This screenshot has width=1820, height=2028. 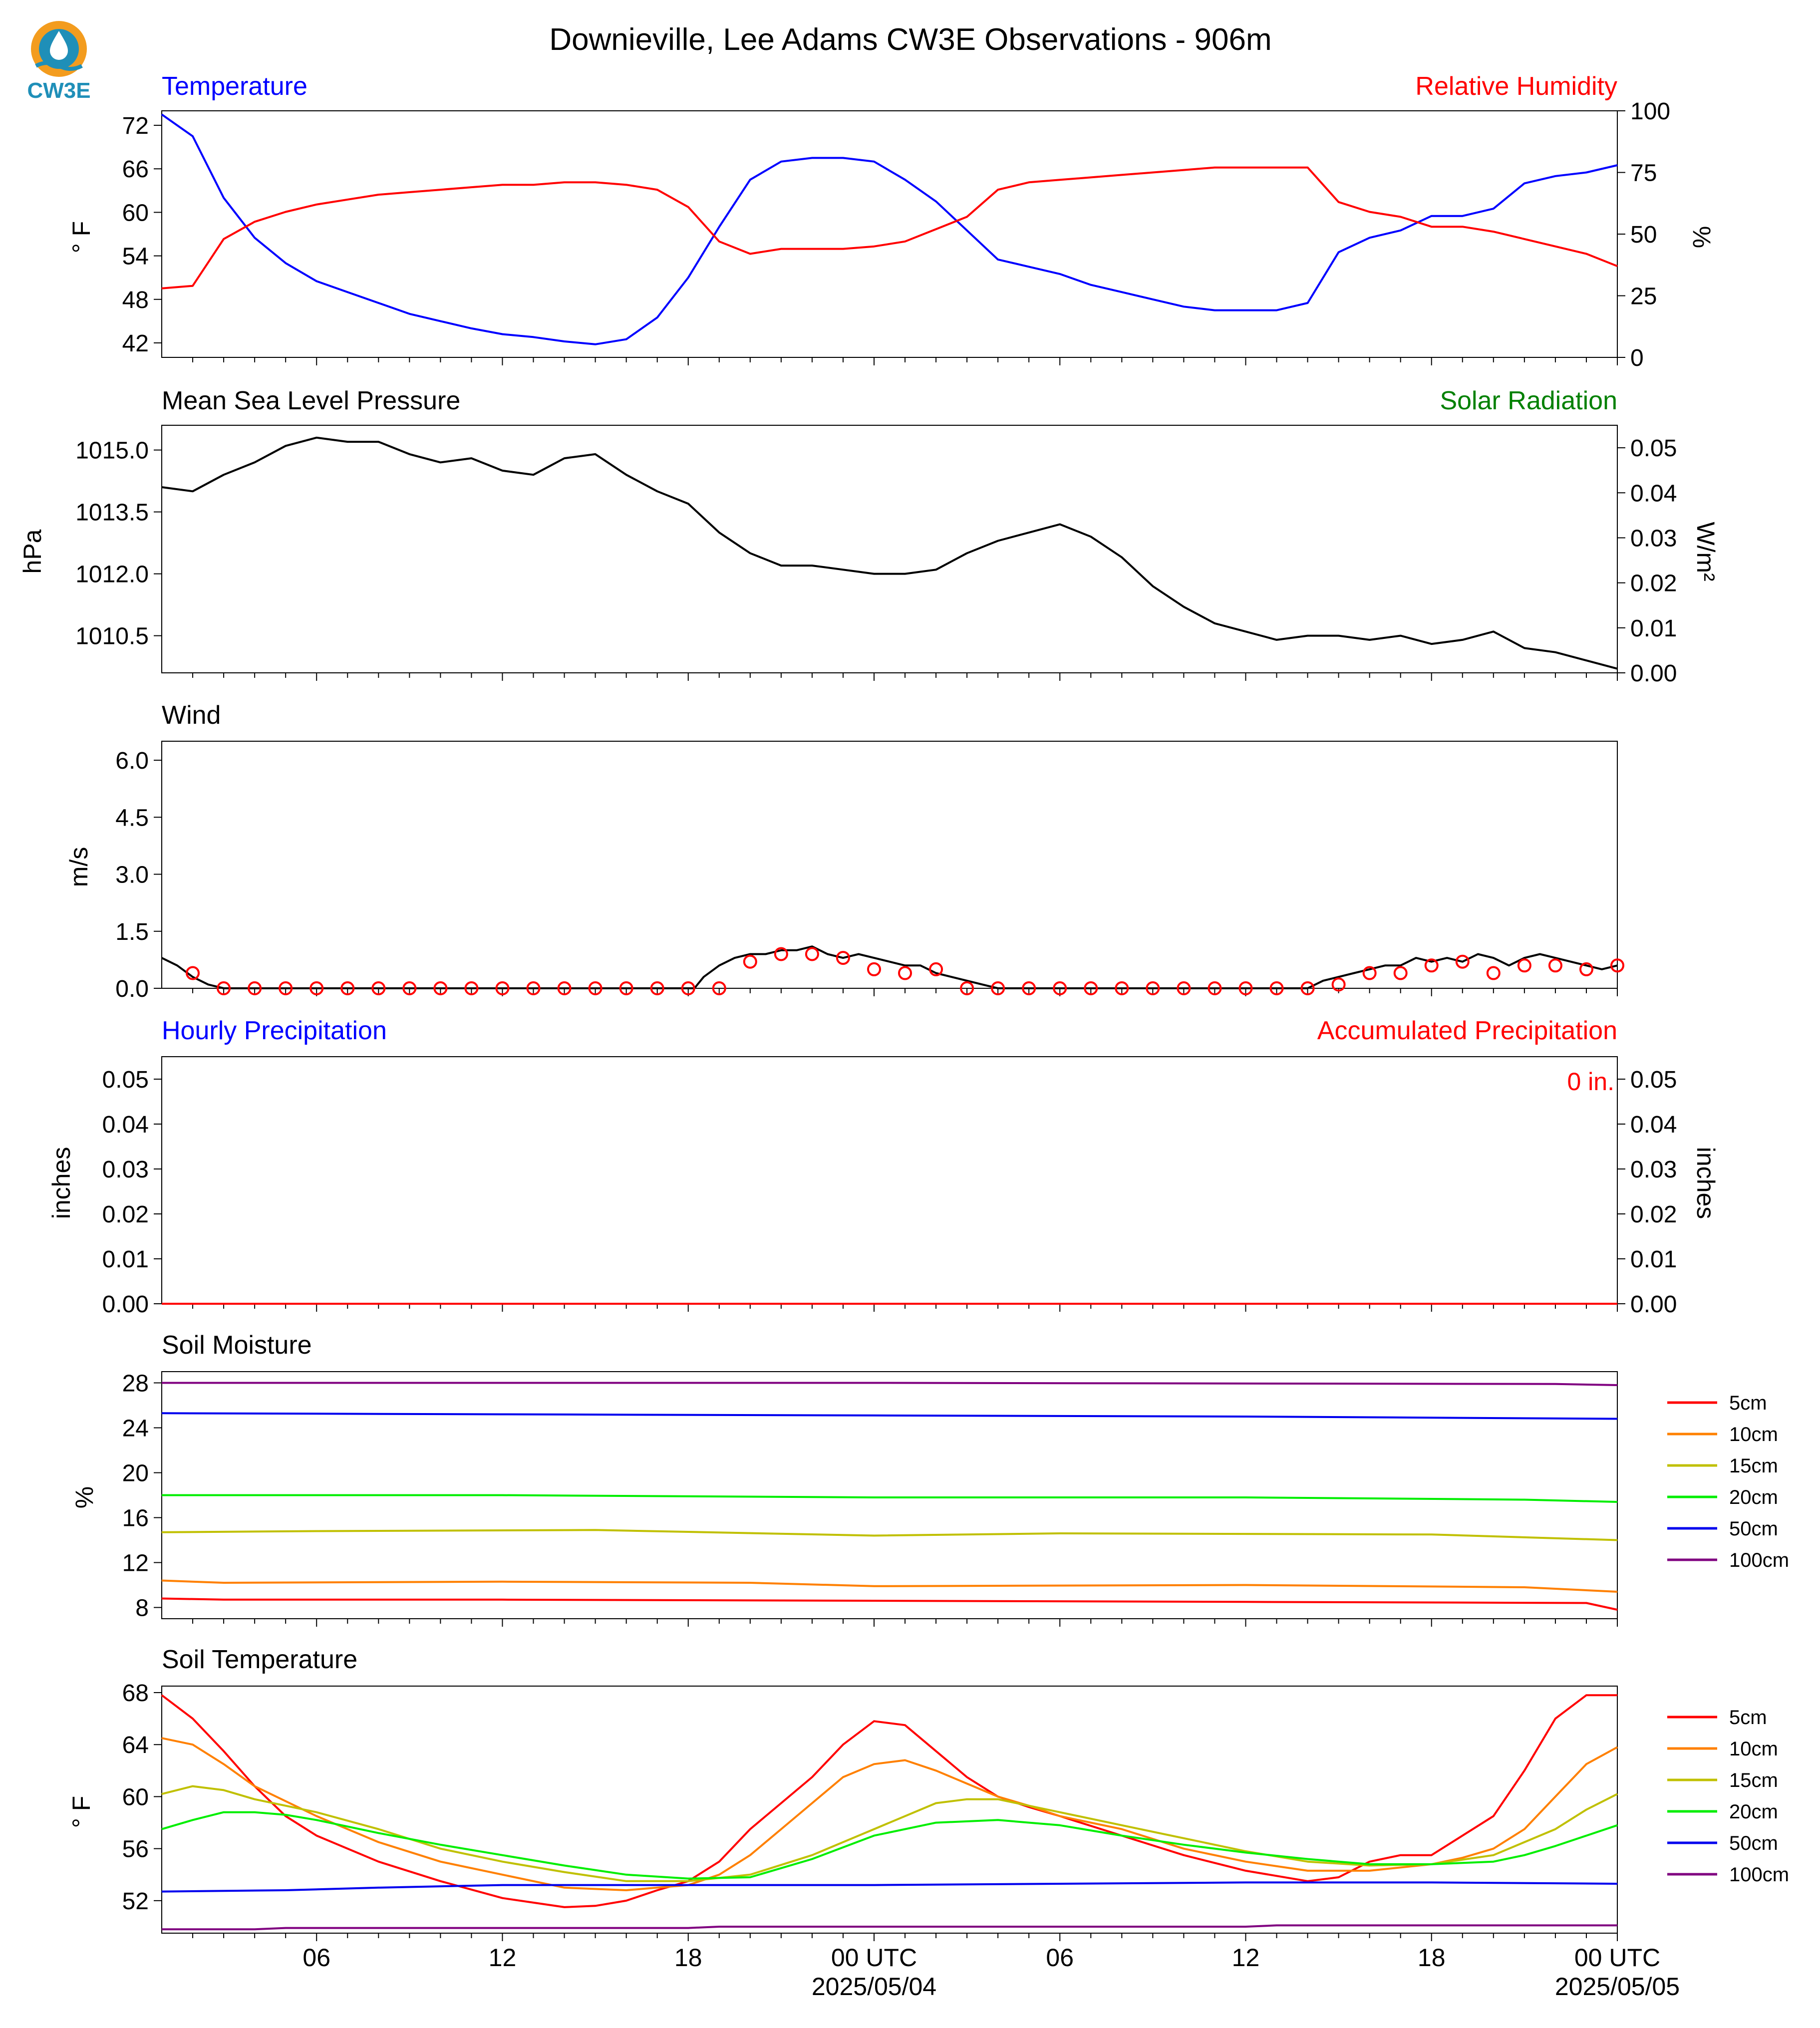 I want to click on temperature-left-tick-label: 60, so click(x=135, y=213).